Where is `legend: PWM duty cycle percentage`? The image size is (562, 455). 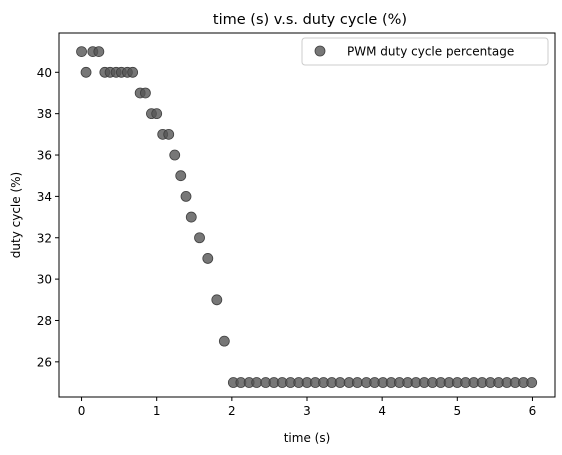
legend: PWM duty cycle percentage is located at coordinates (425, 51).